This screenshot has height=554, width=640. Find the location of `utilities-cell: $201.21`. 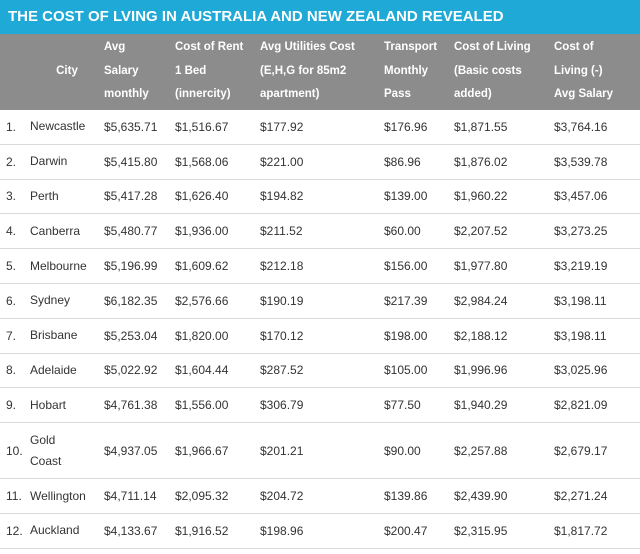

utilities-cell: $201.21 is located at coordinates (322, 451).